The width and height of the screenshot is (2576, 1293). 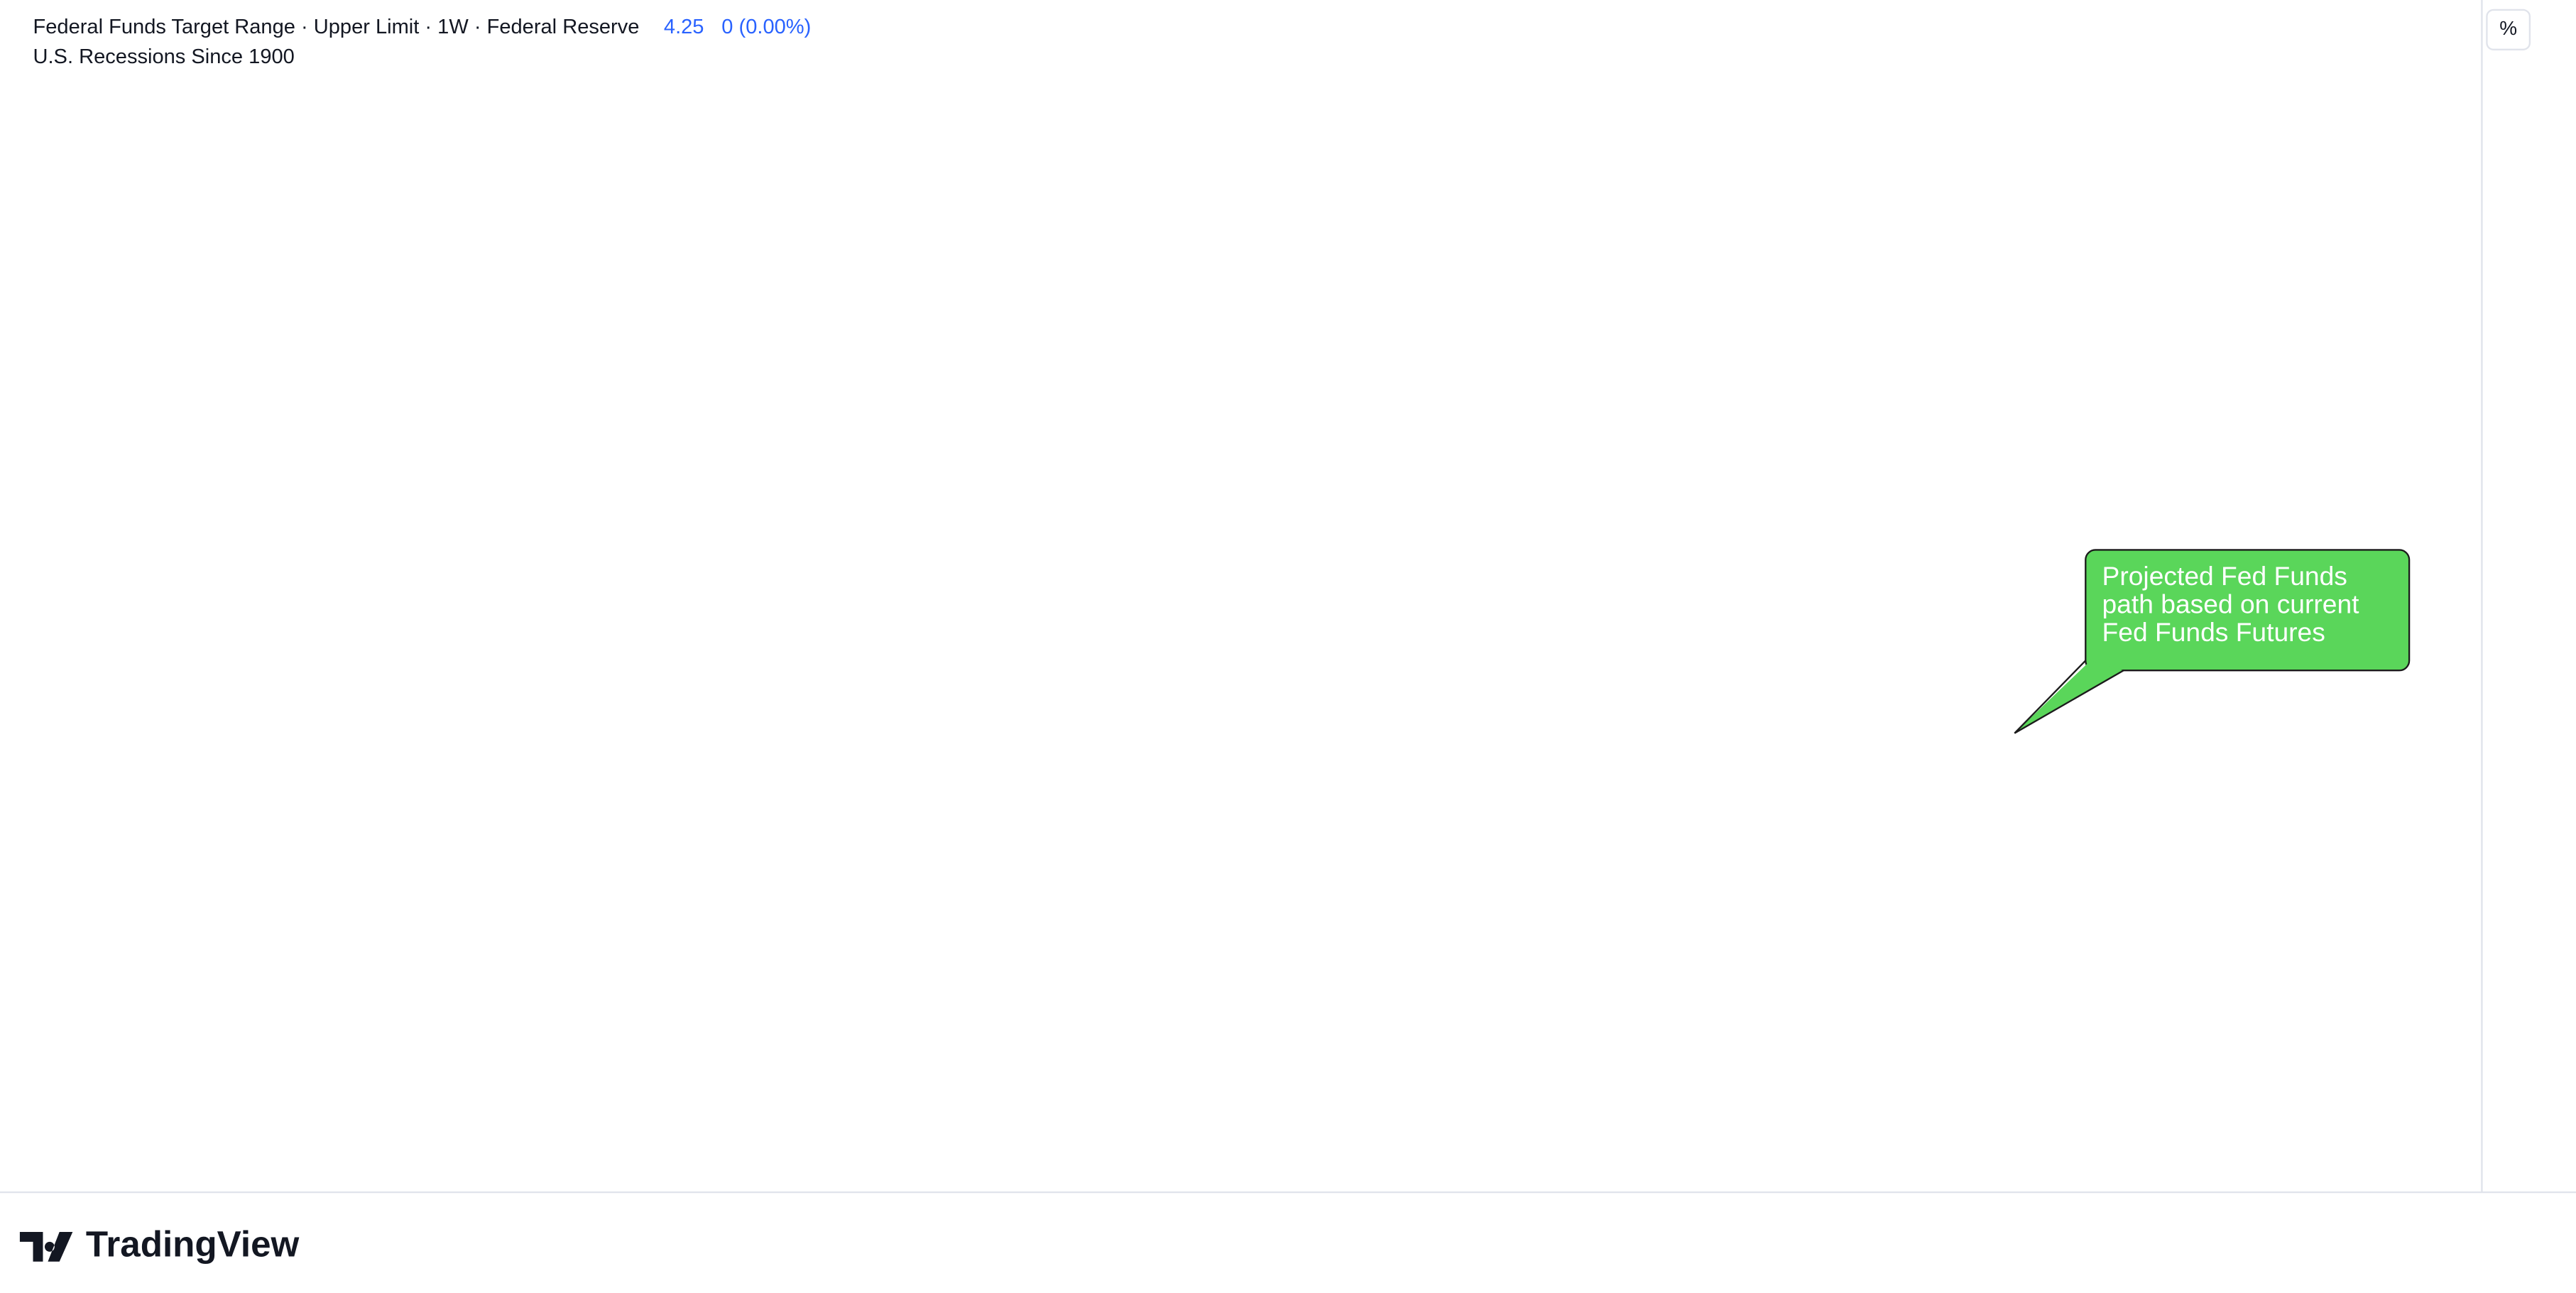 I want to click on callout-pointer, so click(x=2069, y=696).